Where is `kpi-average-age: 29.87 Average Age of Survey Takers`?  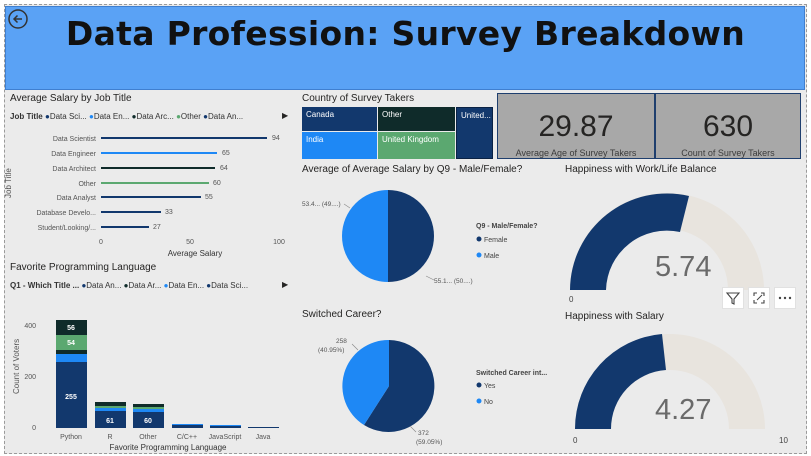
kpi-average-age: 29.87 Average Age of Survey Takers is located at coordinates (576, 126).